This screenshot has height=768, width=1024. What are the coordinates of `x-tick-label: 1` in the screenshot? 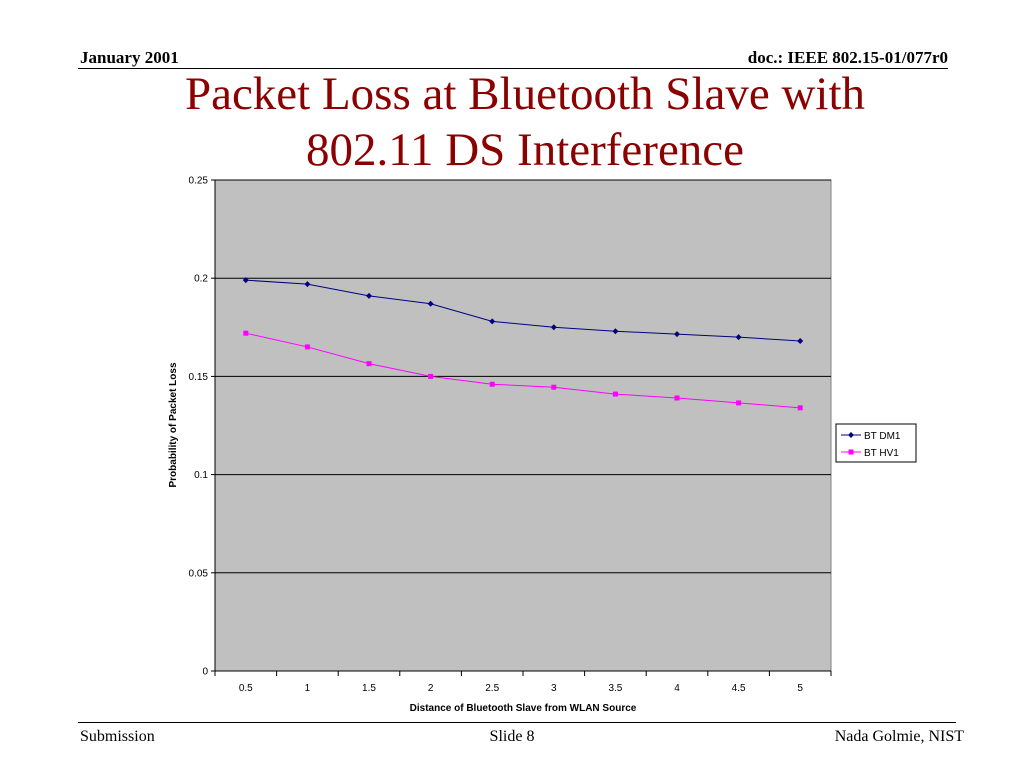 It's located at (308, 688).